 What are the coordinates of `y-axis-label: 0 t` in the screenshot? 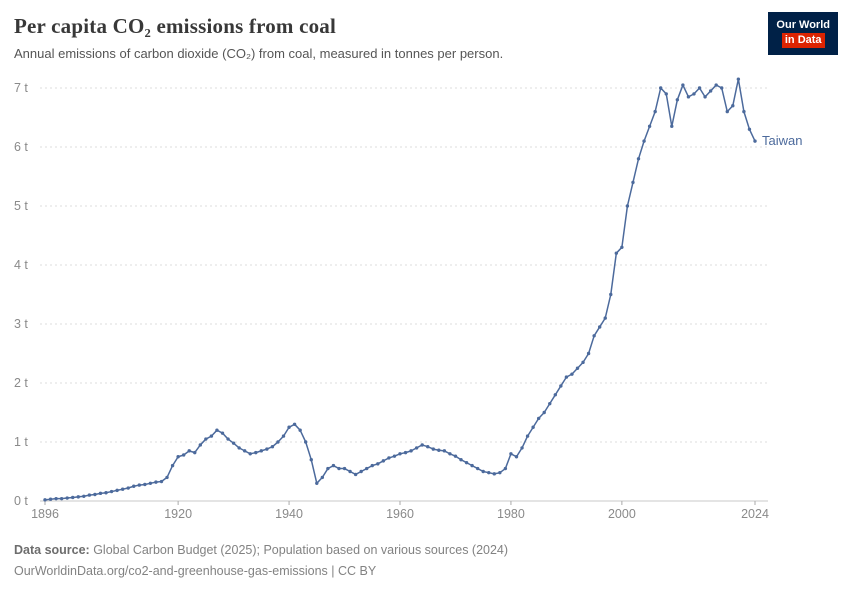 It's located at (21, 501).